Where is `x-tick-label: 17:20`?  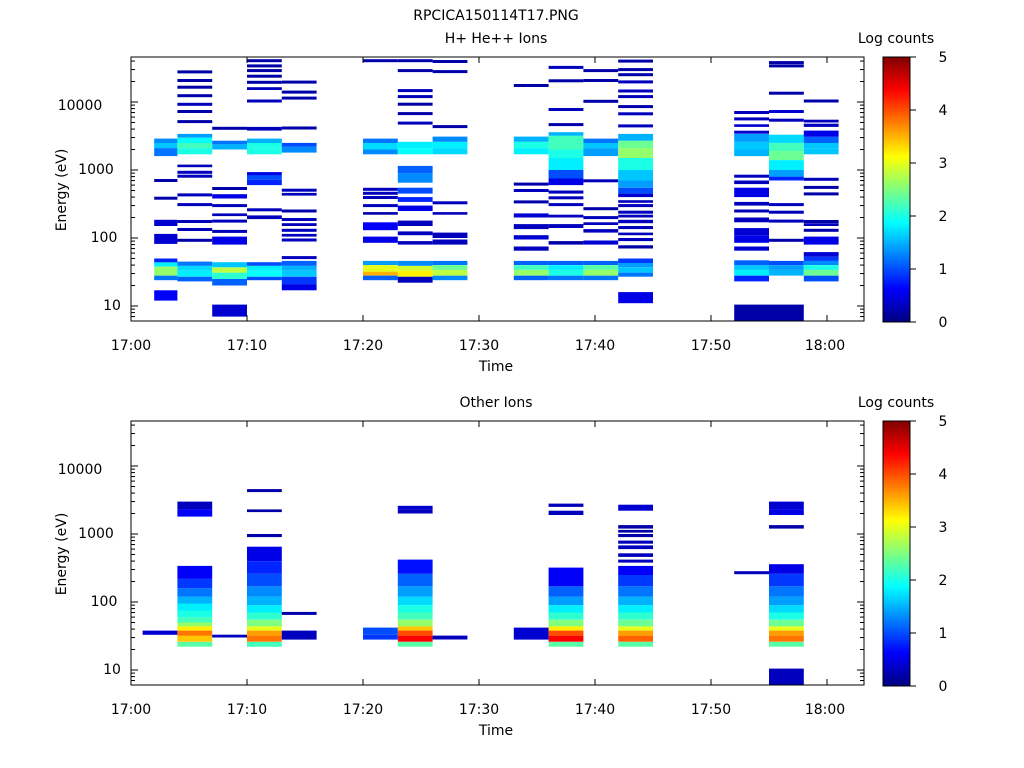
x-tick-label: 17:20 is located at coordinates (363, 710).